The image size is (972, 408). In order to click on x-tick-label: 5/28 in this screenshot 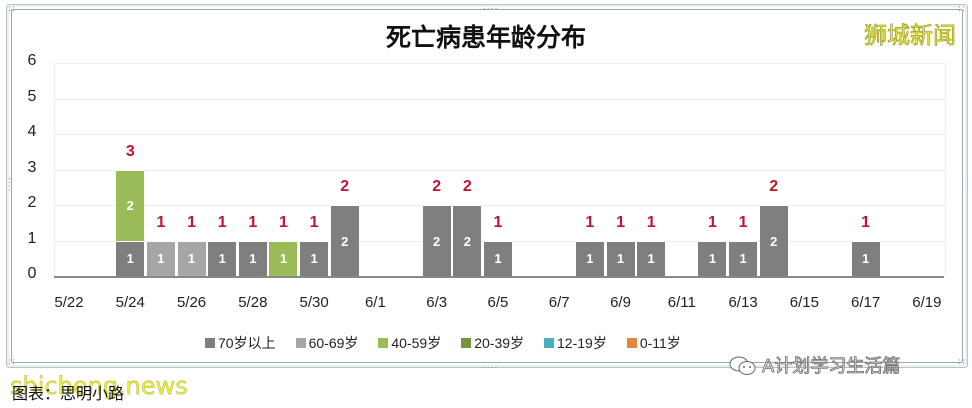, I will do `click(253, 302)`.